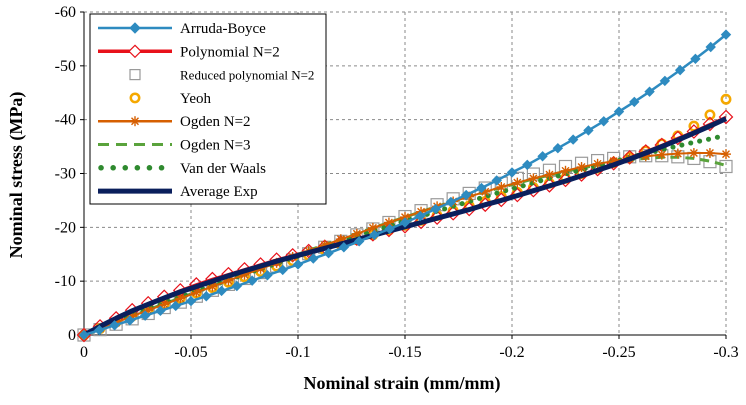 This screenshot has height=405, width=746. What do you see at coordinates (65, 281) in the screenshot?
I see `y-tick-label: -10` at bounding box center [65, 281].